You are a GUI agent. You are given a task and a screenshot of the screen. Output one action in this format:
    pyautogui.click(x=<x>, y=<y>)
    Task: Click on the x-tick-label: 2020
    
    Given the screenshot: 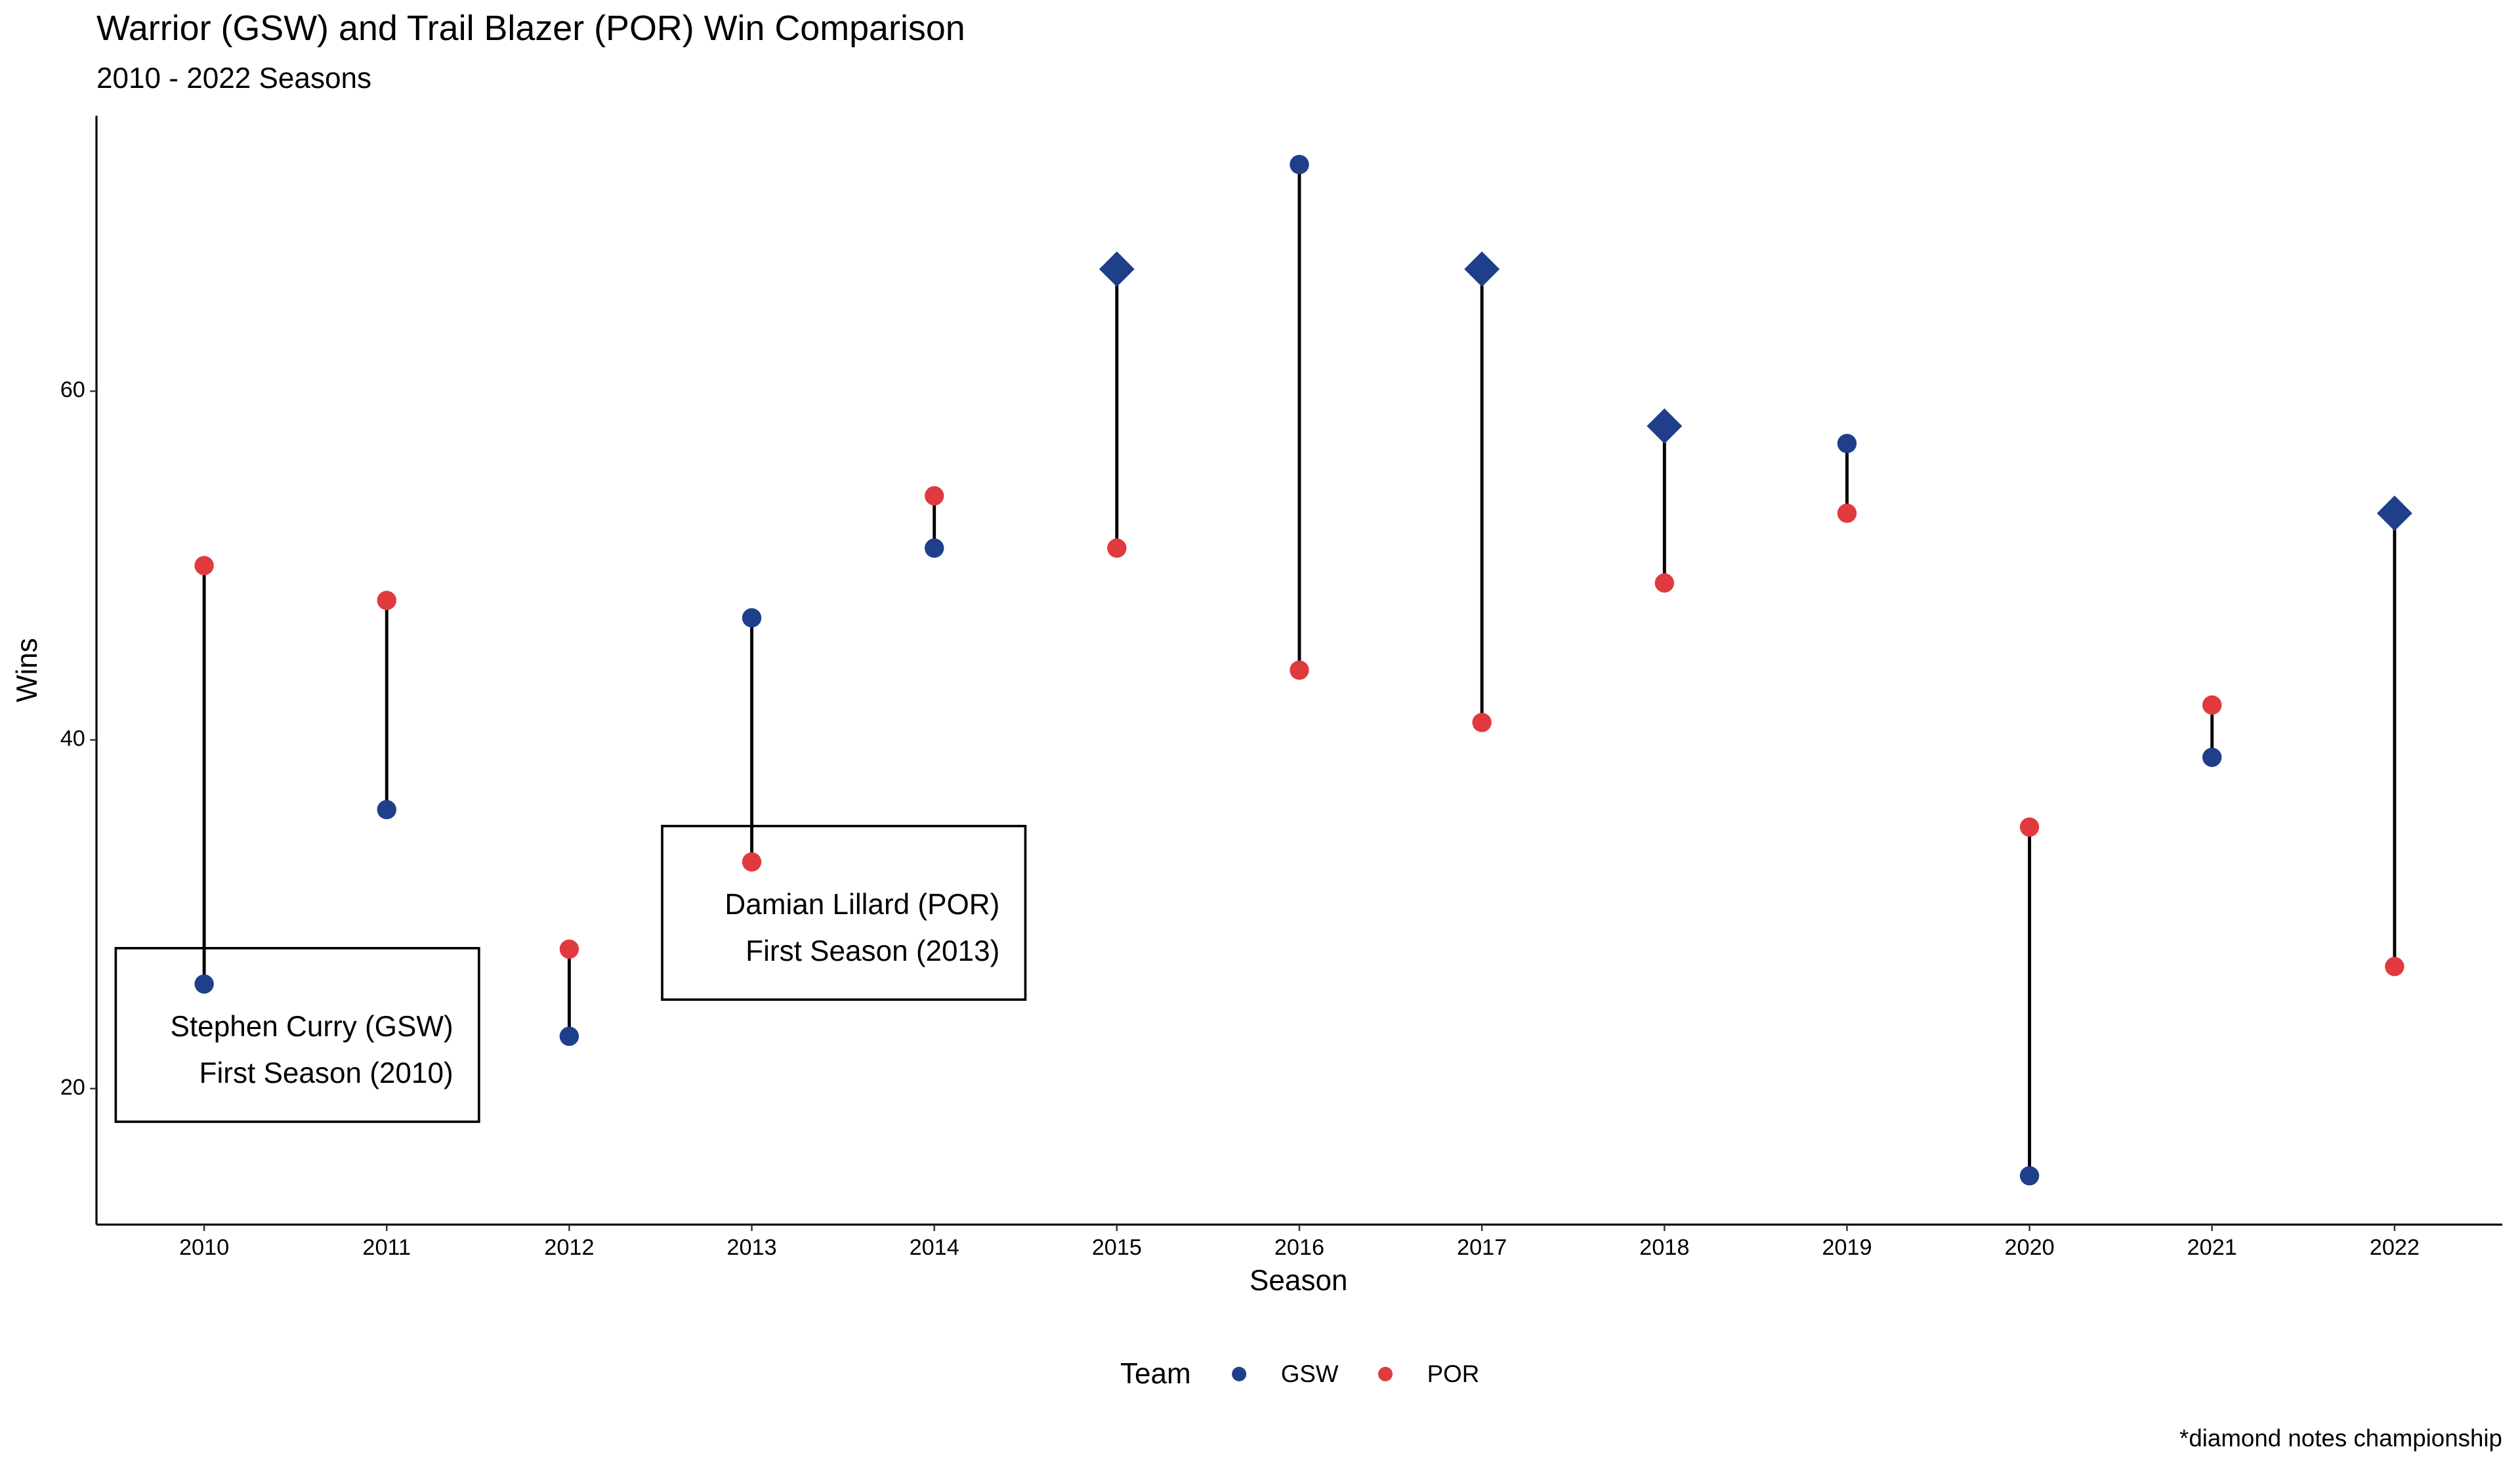 What is the action you would take?
    pyautogui.click(x=2029, y=1247)
    